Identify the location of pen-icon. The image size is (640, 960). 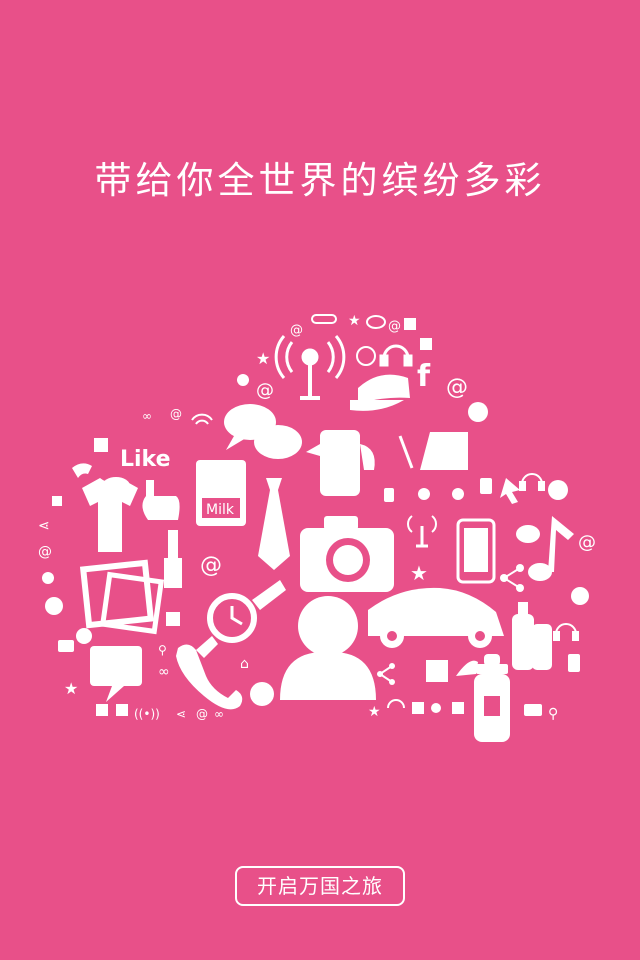
(389, 495).